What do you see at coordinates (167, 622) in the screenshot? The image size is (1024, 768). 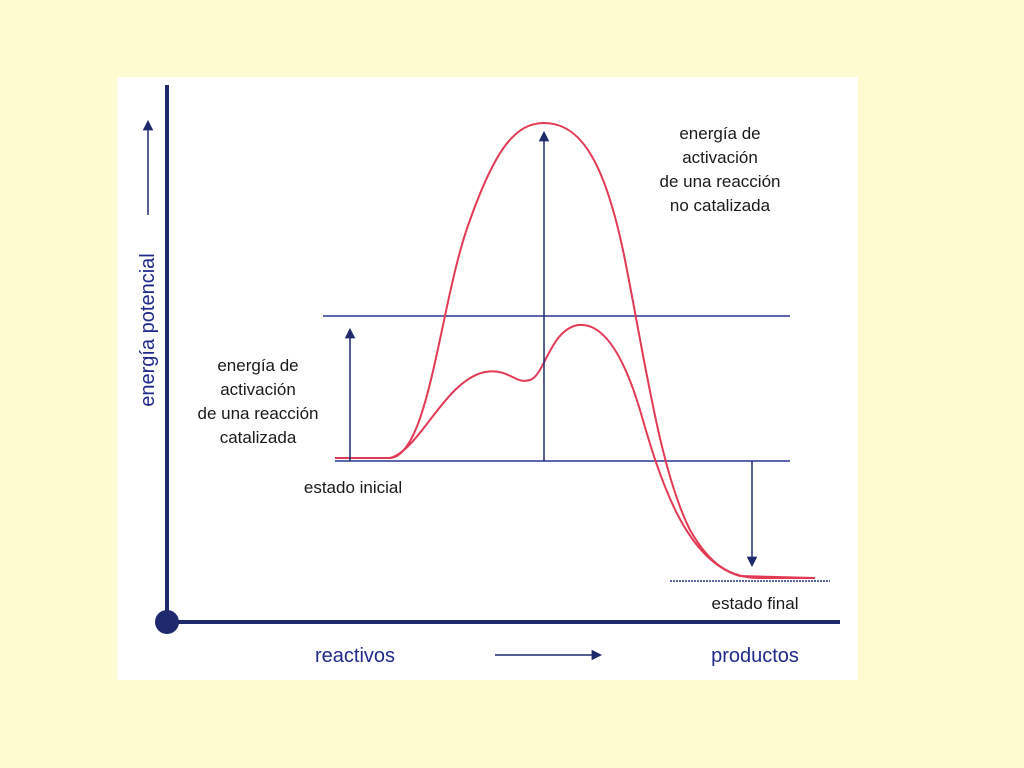 I see `origin-dot` at bounding box center [167, 622].